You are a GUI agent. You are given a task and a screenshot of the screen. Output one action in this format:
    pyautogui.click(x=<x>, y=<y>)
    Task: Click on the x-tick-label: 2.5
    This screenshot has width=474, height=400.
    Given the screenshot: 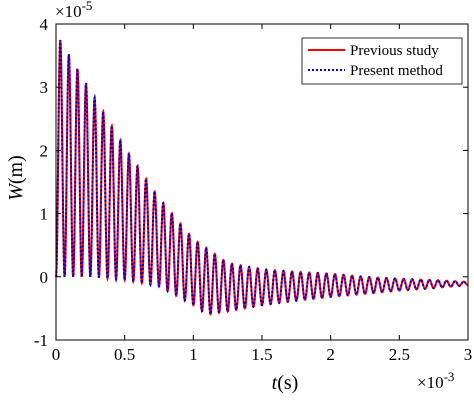 What is the action you would take?
    pyautogui.click(x=399, y=354)
    